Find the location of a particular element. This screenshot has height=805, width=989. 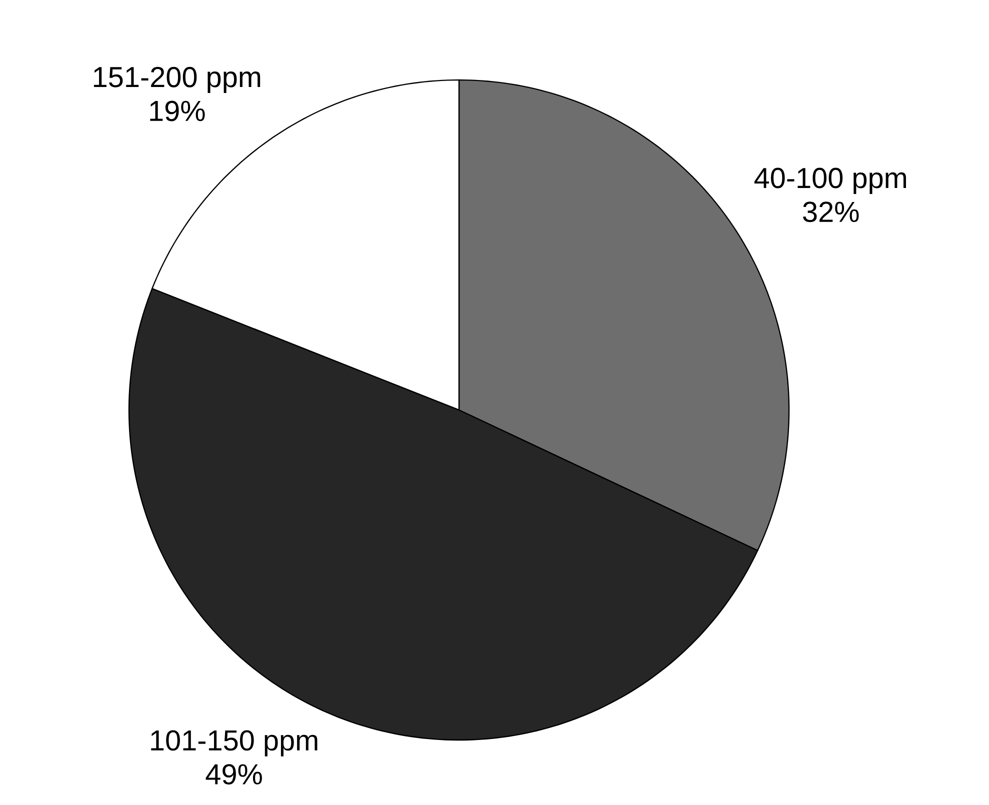

slice-label: 101-150 ppm is located at coordinates (234, 743).